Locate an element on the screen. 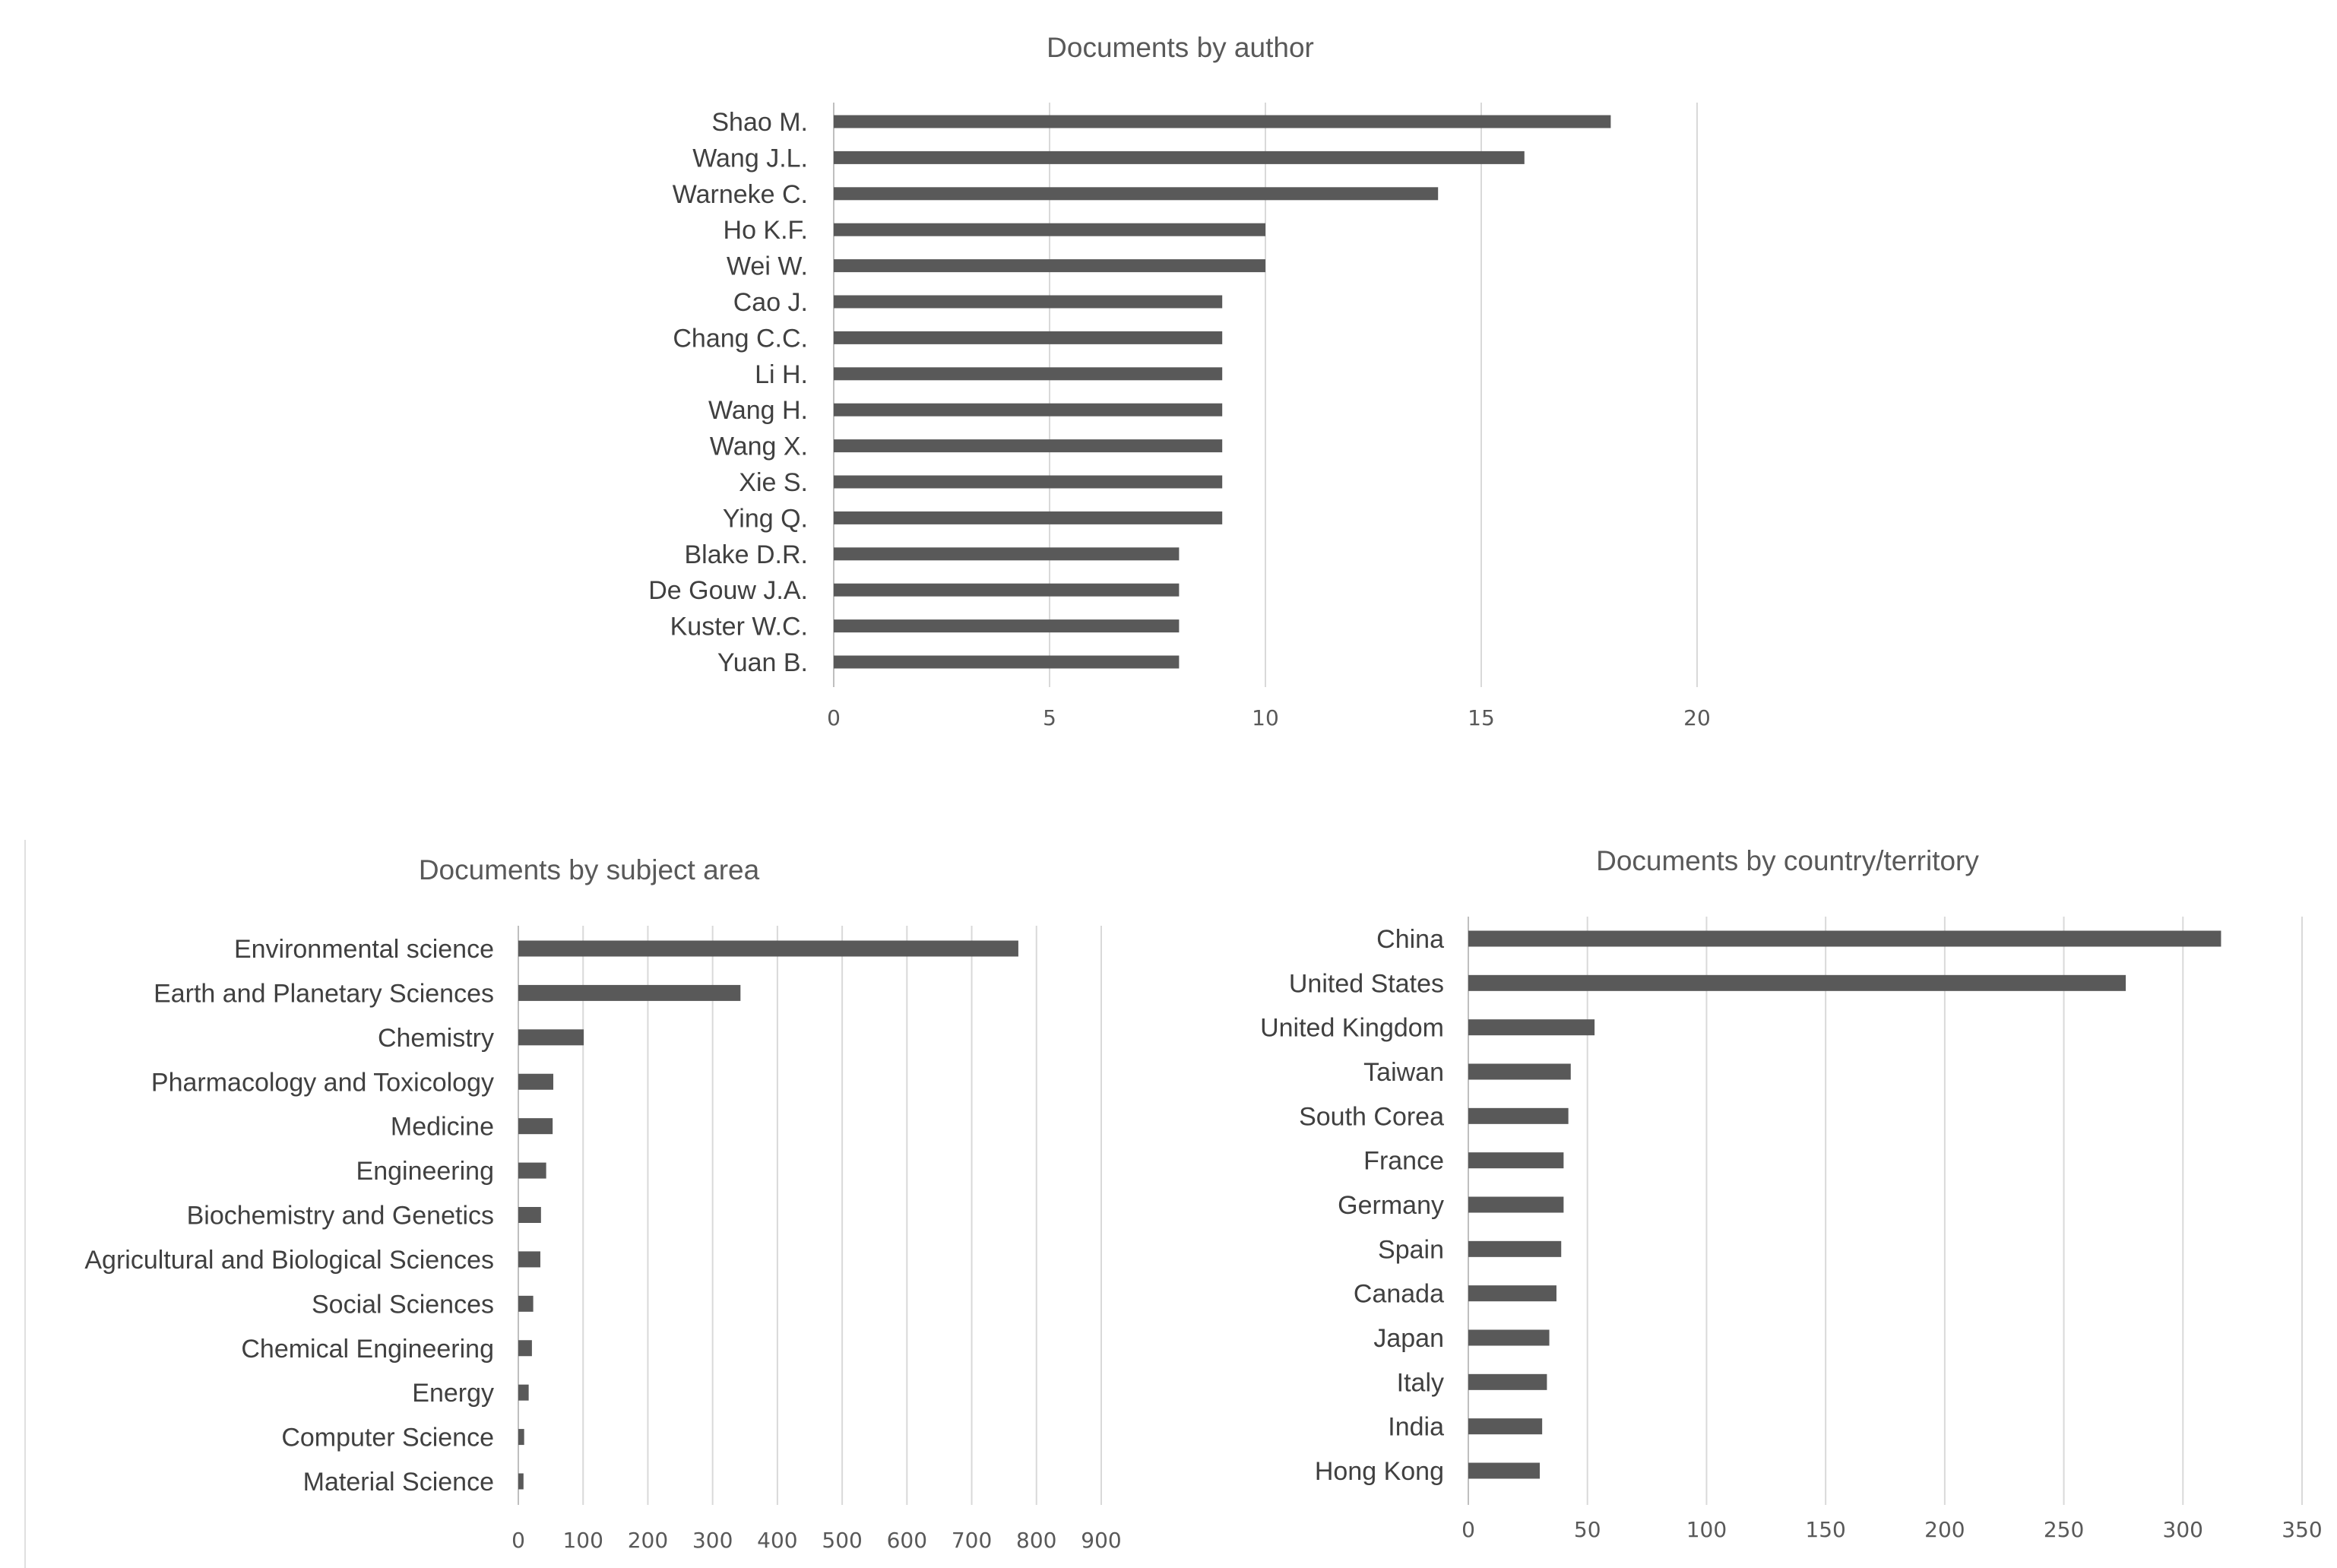  author-category-label: Xie S. is located at coordinates (773, 483).